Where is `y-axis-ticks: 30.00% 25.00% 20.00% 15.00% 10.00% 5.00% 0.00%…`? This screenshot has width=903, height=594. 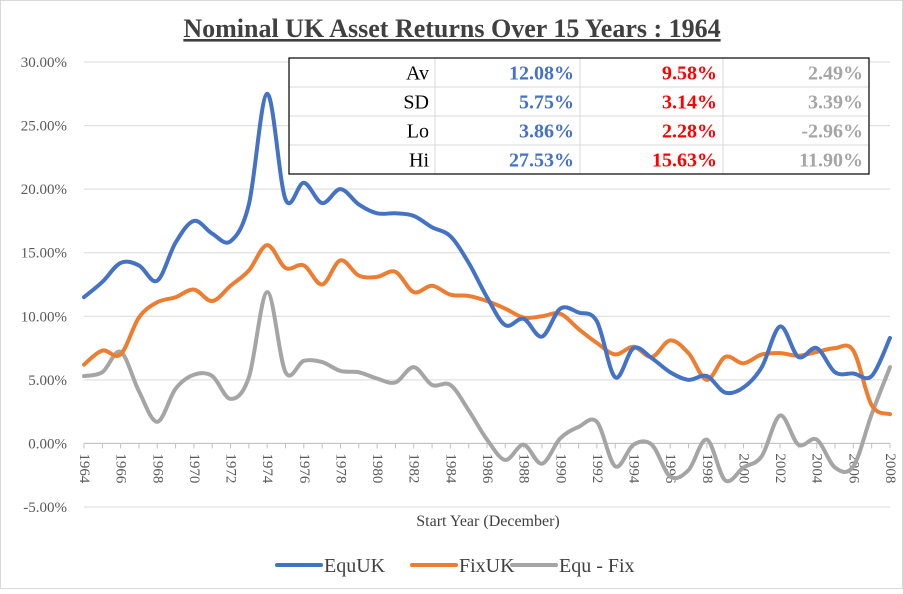
y-axis-ticks: 30.00% 25.00% 20.00% 15.00% 10.00% 5.00% 0.00%… is located at coordinates (44, 285).